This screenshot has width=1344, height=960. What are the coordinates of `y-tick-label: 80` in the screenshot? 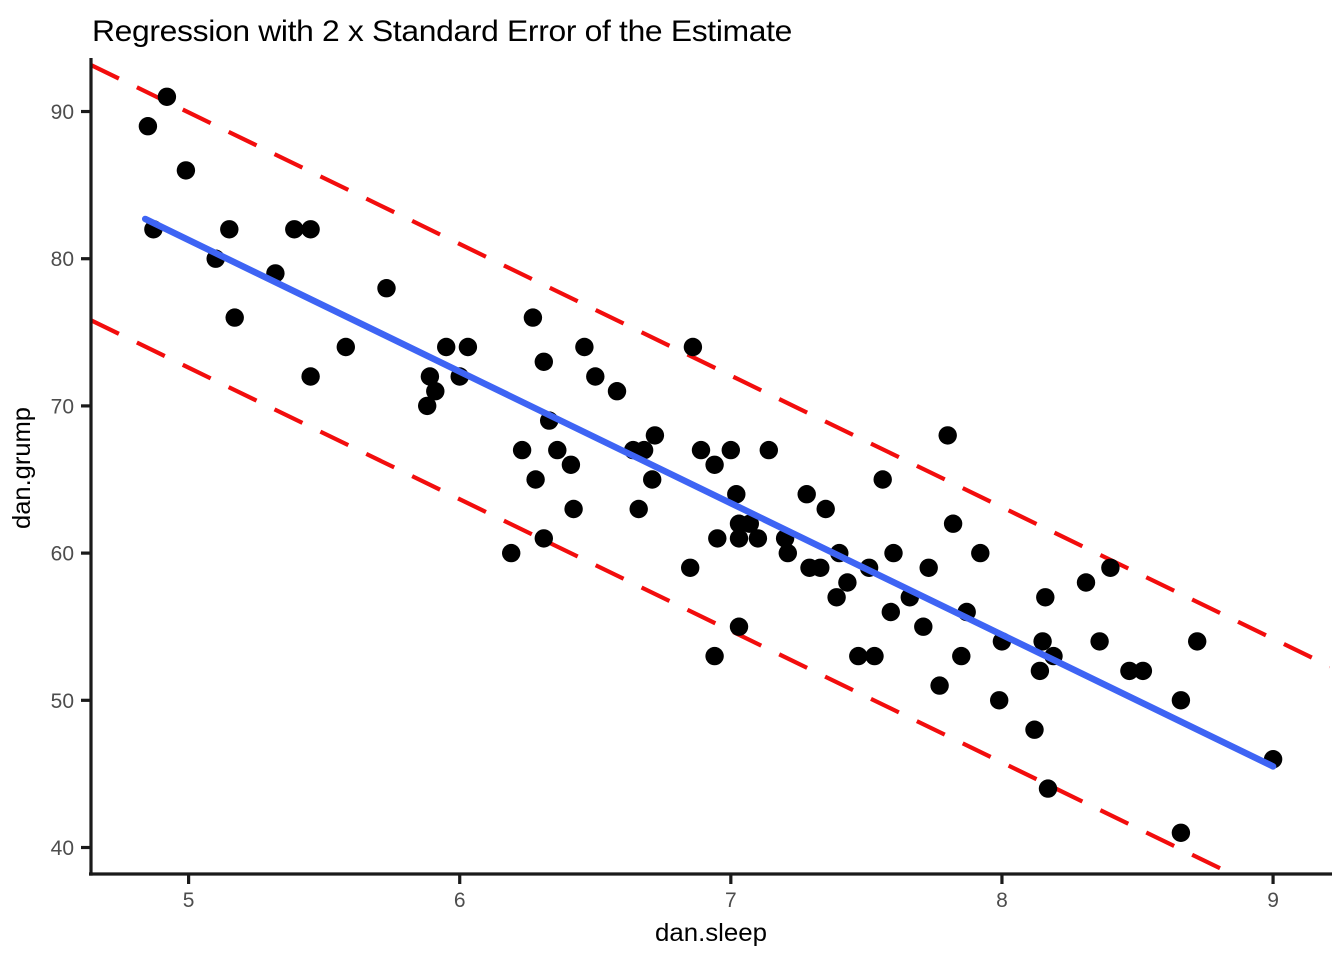 It's located at (62, 259).